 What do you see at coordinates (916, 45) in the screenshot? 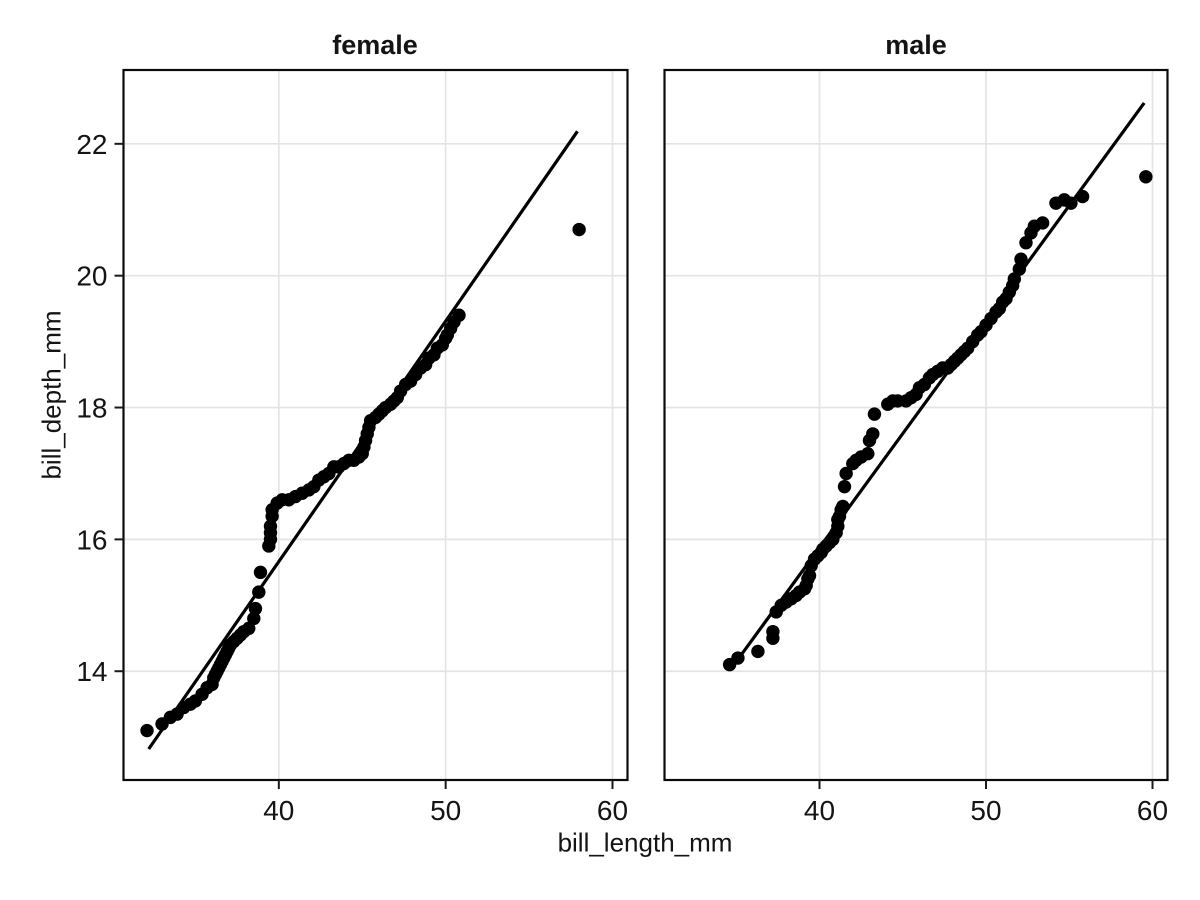
I see `facet-title-male: male` at bounding box center [916, 45].